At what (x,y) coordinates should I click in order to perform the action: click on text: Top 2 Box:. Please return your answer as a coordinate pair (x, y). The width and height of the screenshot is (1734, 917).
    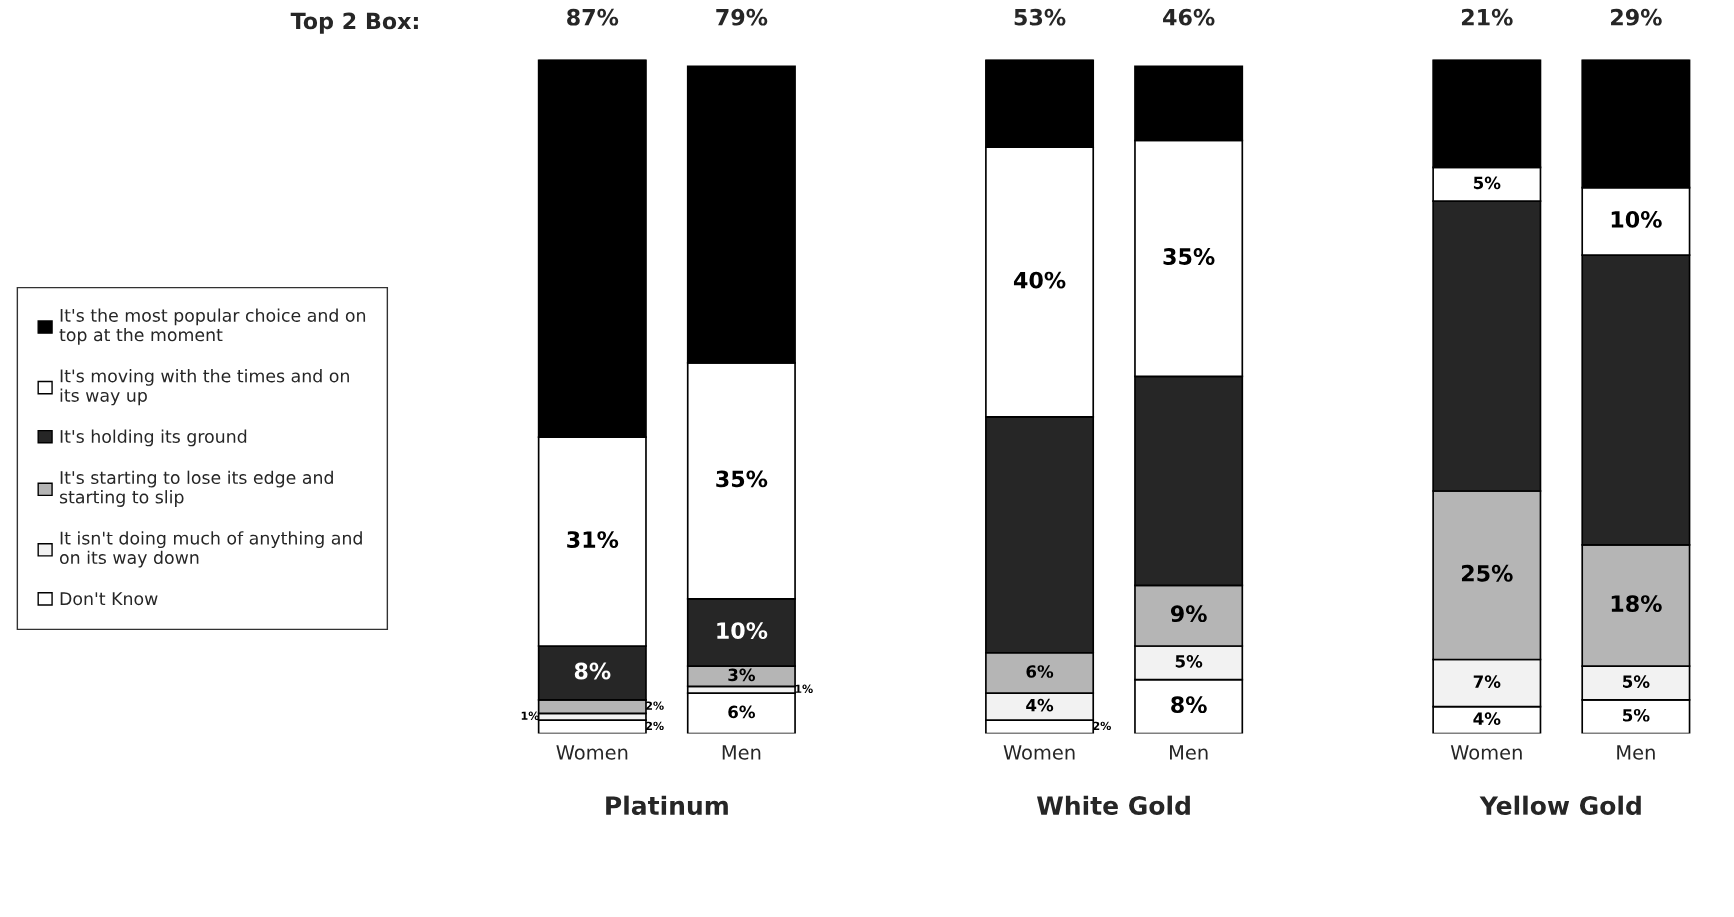
    Looking at the image, I should click on (354, 23).